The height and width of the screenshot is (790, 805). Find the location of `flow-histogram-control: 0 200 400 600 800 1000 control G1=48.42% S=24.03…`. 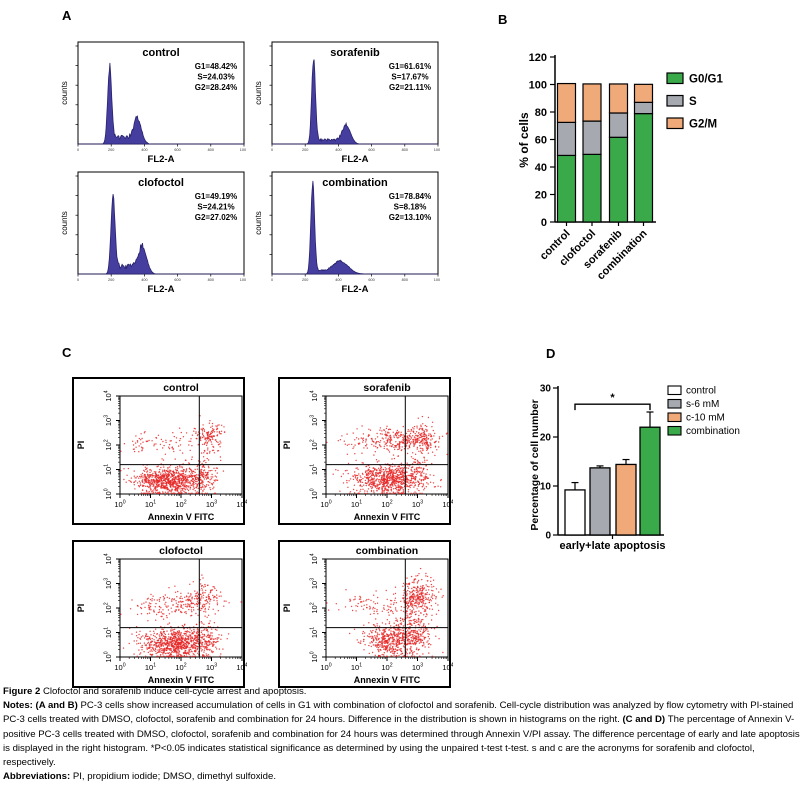

flow-histogram-control: 0 200 400 600 800 1000 control G1=48.42% S=24.03… is located at coordinates (153, 103).